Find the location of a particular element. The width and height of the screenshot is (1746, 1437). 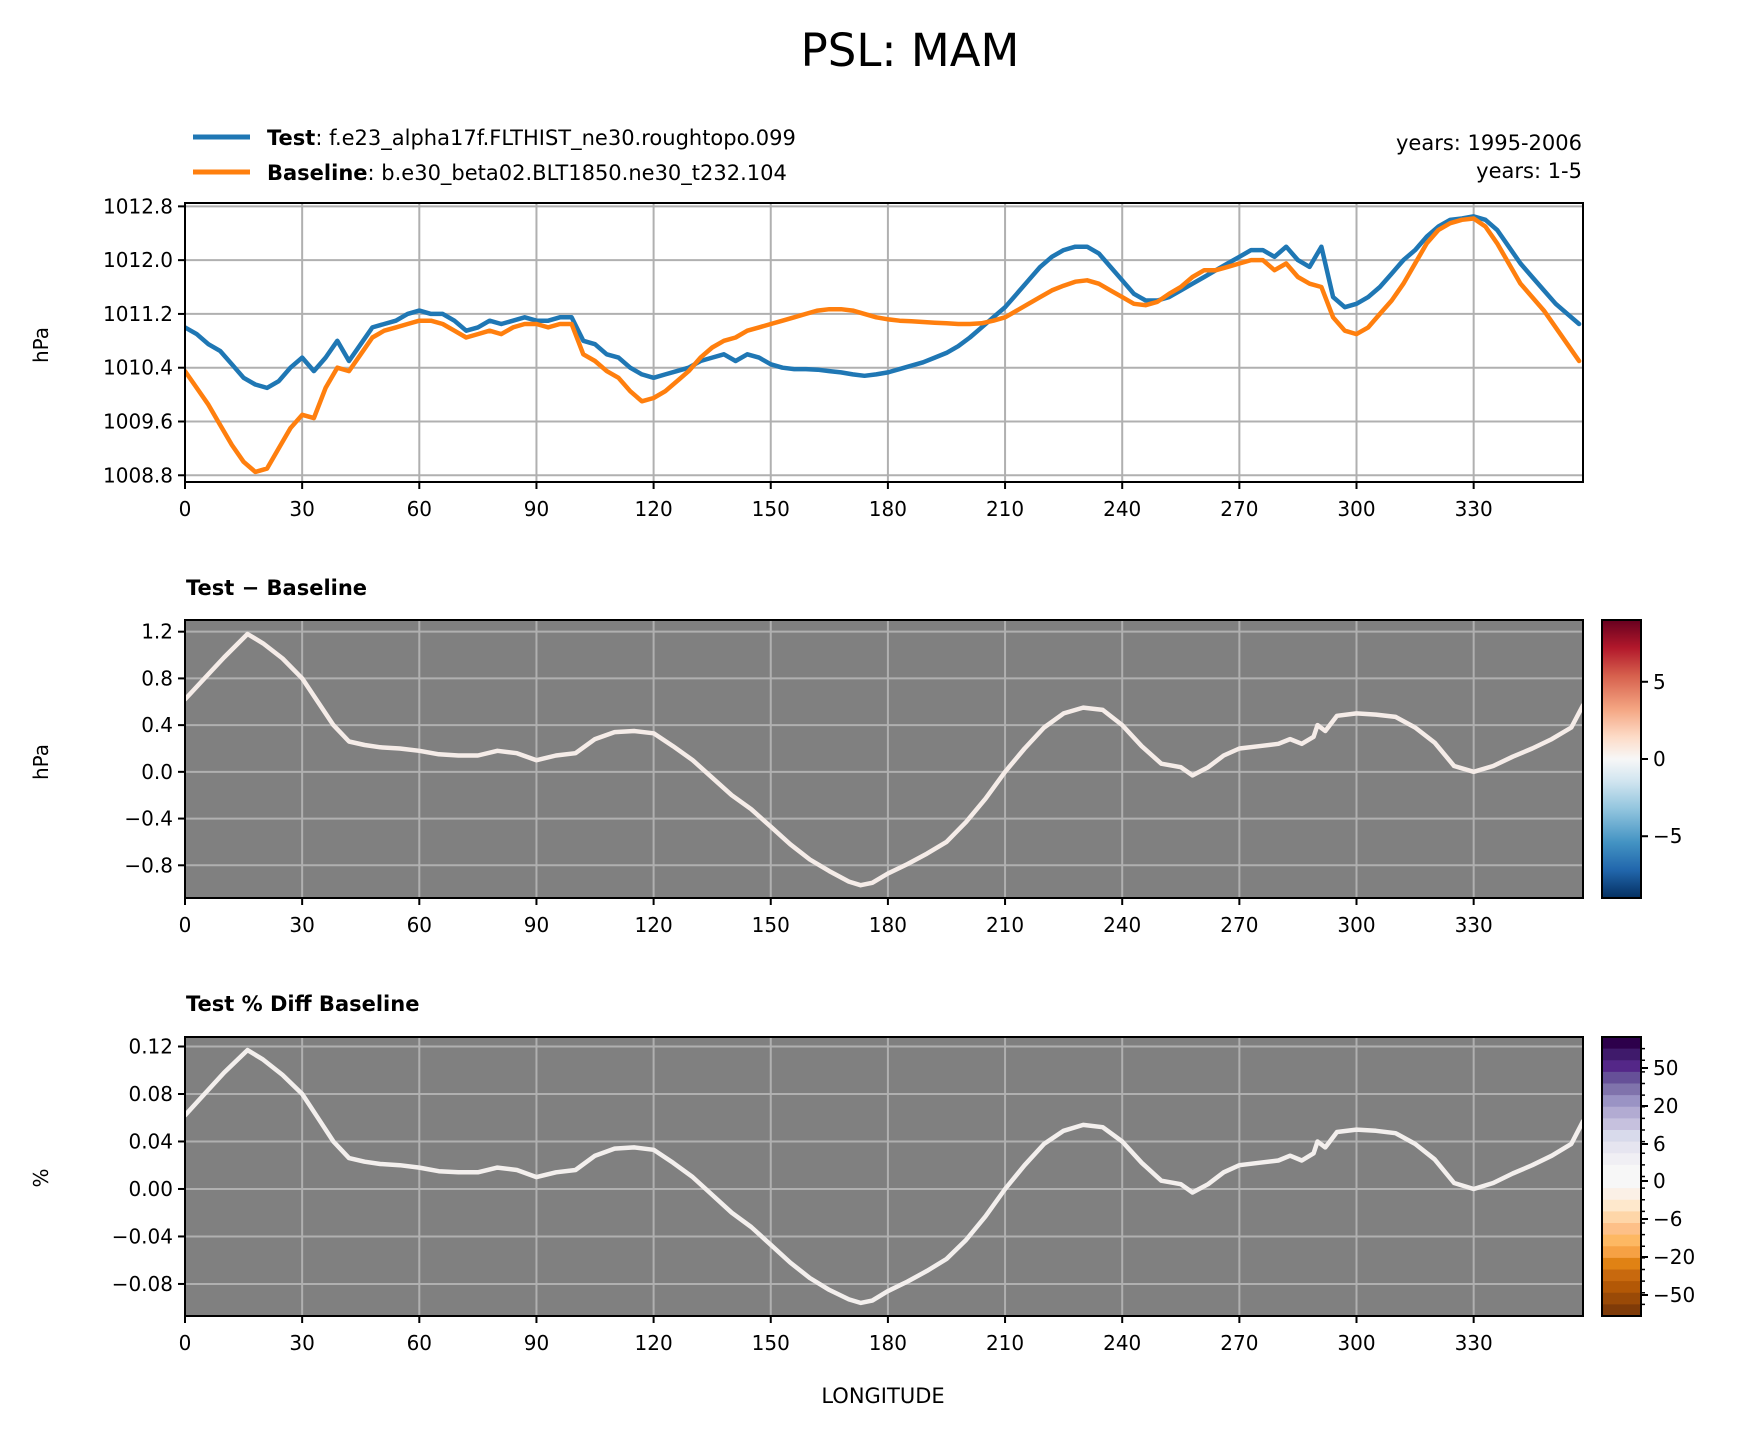

colorbar-tick-label: −50 is located at coordinates (1674, 1295).